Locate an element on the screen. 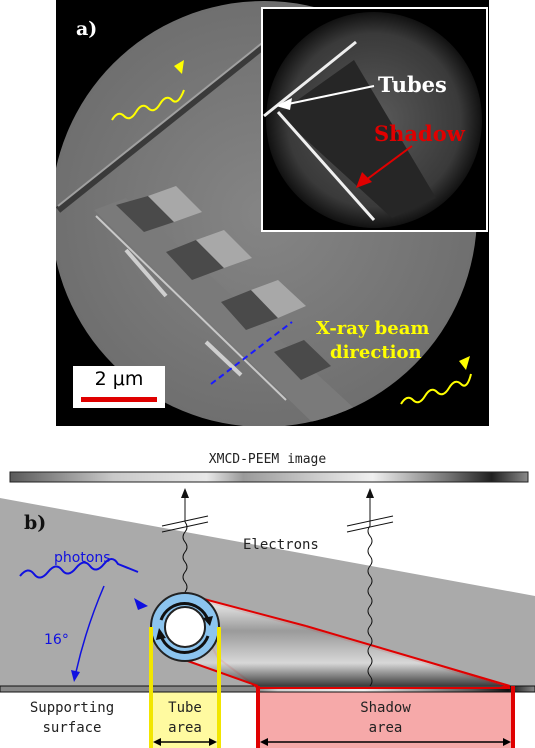  surface-label-line2: surface is located at coordinates (72, 728).